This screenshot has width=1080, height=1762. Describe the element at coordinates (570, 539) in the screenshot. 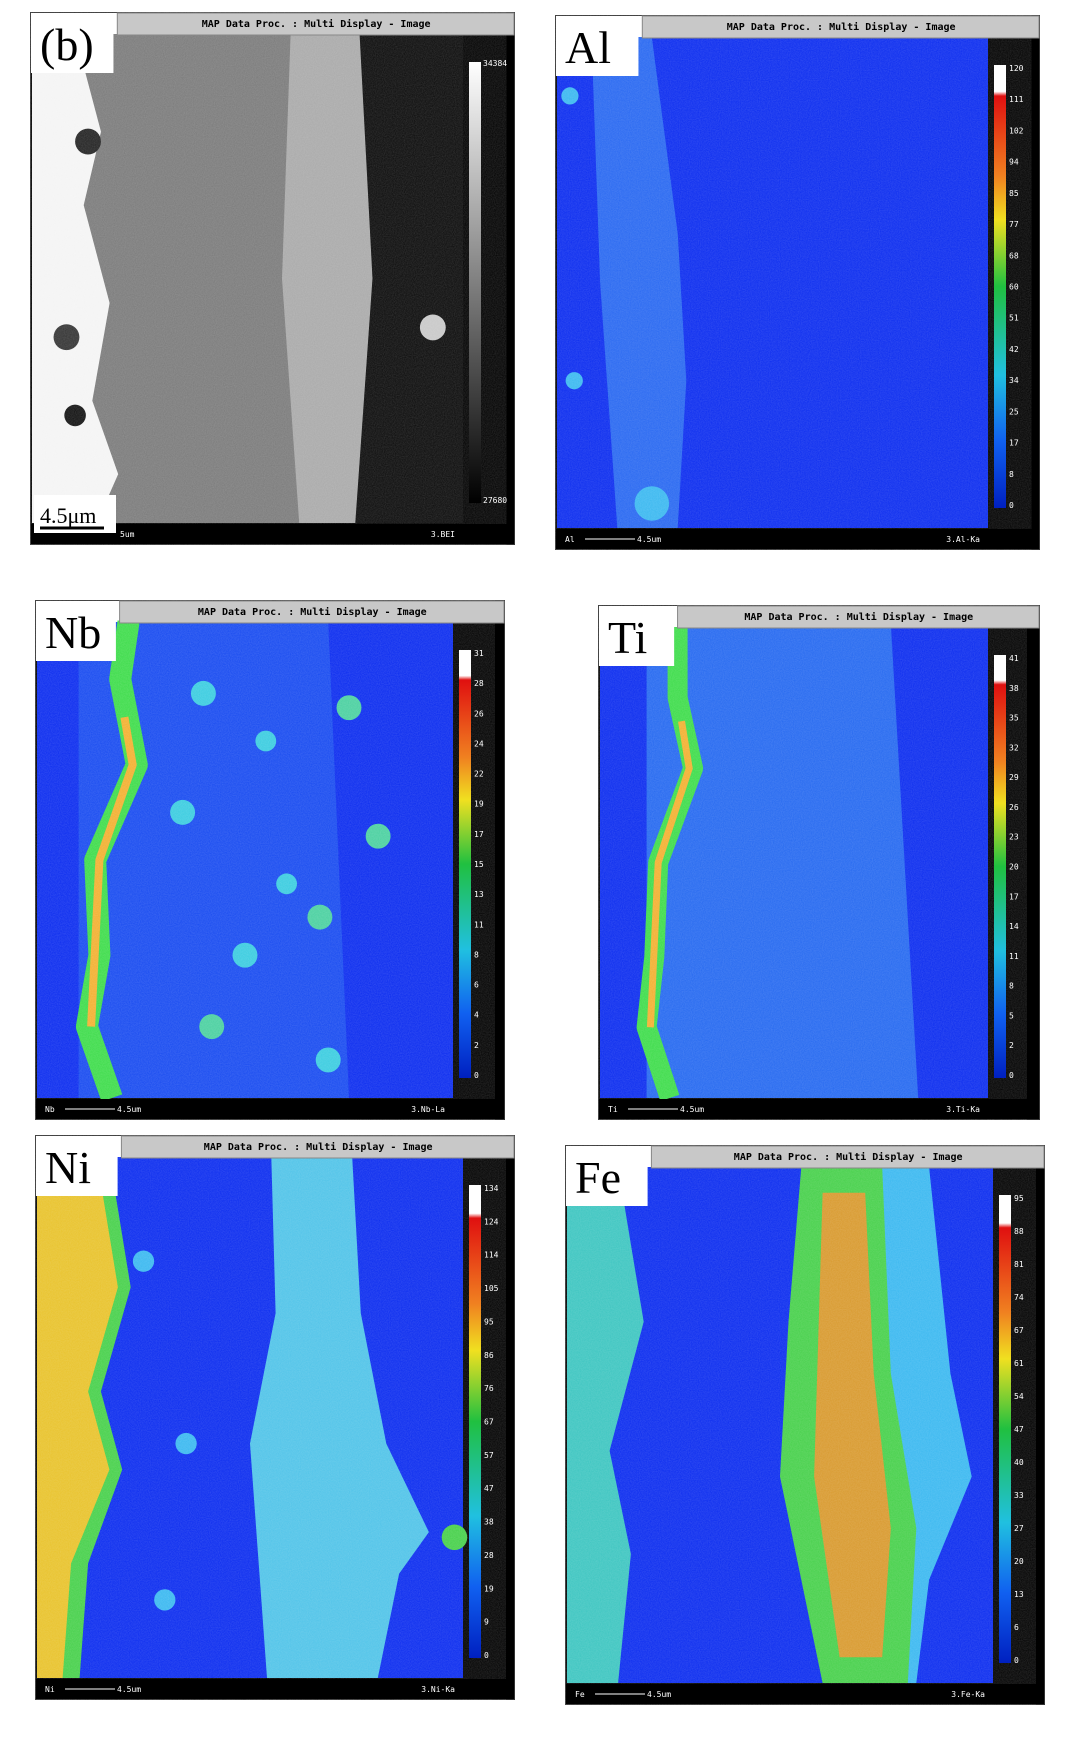

I see `footer-left: Al` at that location.